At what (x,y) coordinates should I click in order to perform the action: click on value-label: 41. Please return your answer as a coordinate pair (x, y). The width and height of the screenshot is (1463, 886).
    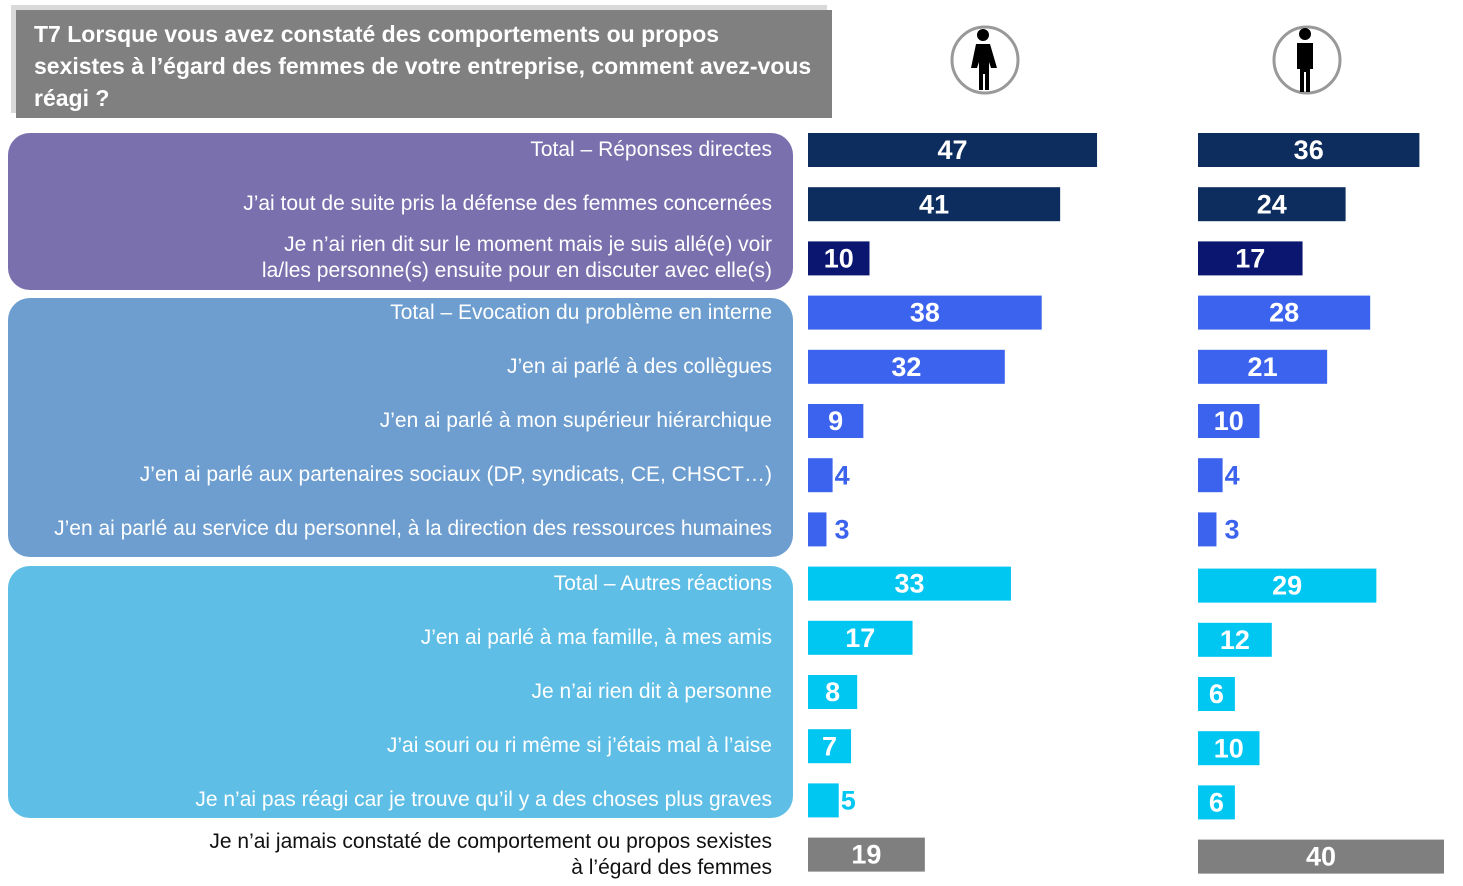
    Looking at the image, I should click on (934, 204).